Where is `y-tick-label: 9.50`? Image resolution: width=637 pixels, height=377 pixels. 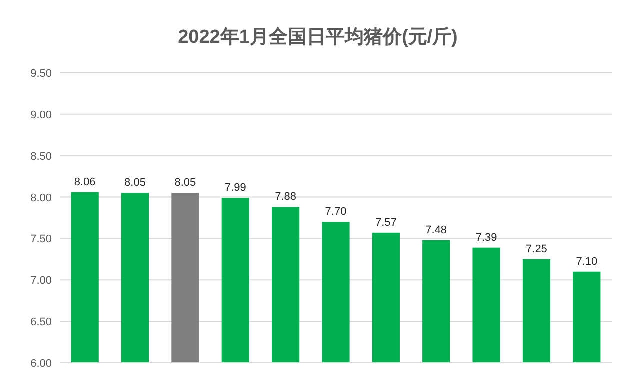 y-tick-label: 9.50 is located at coordinates (41, 74).